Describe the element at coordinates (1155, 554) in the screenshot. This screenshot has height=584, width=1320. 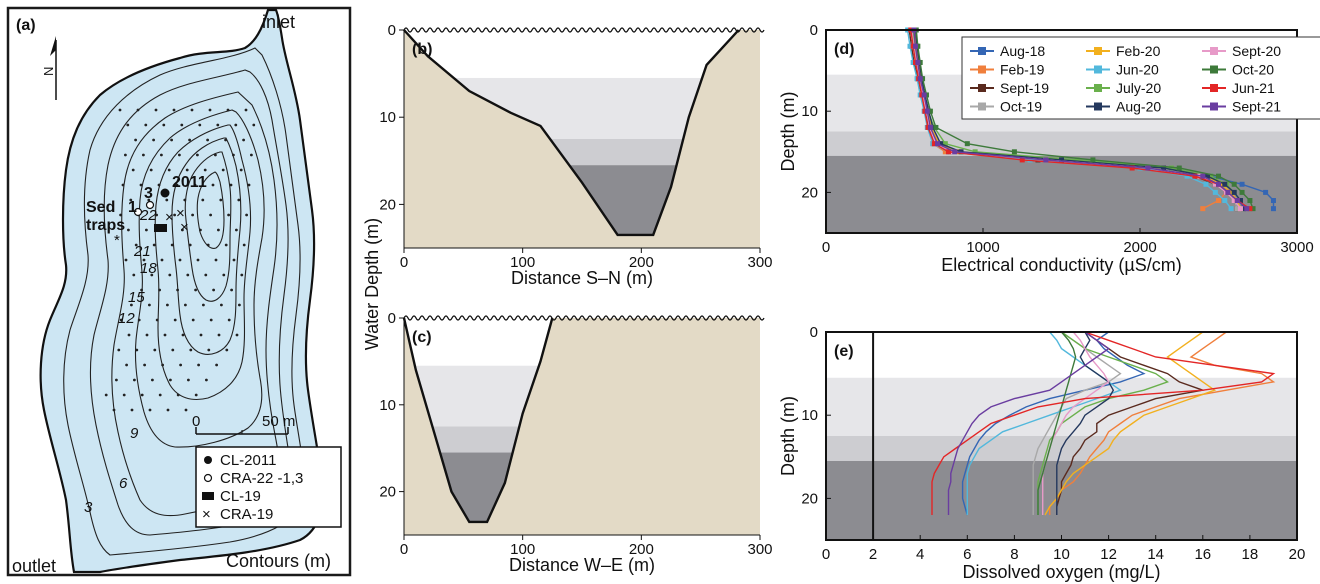
I see `x-tick-label: 14` at that location.